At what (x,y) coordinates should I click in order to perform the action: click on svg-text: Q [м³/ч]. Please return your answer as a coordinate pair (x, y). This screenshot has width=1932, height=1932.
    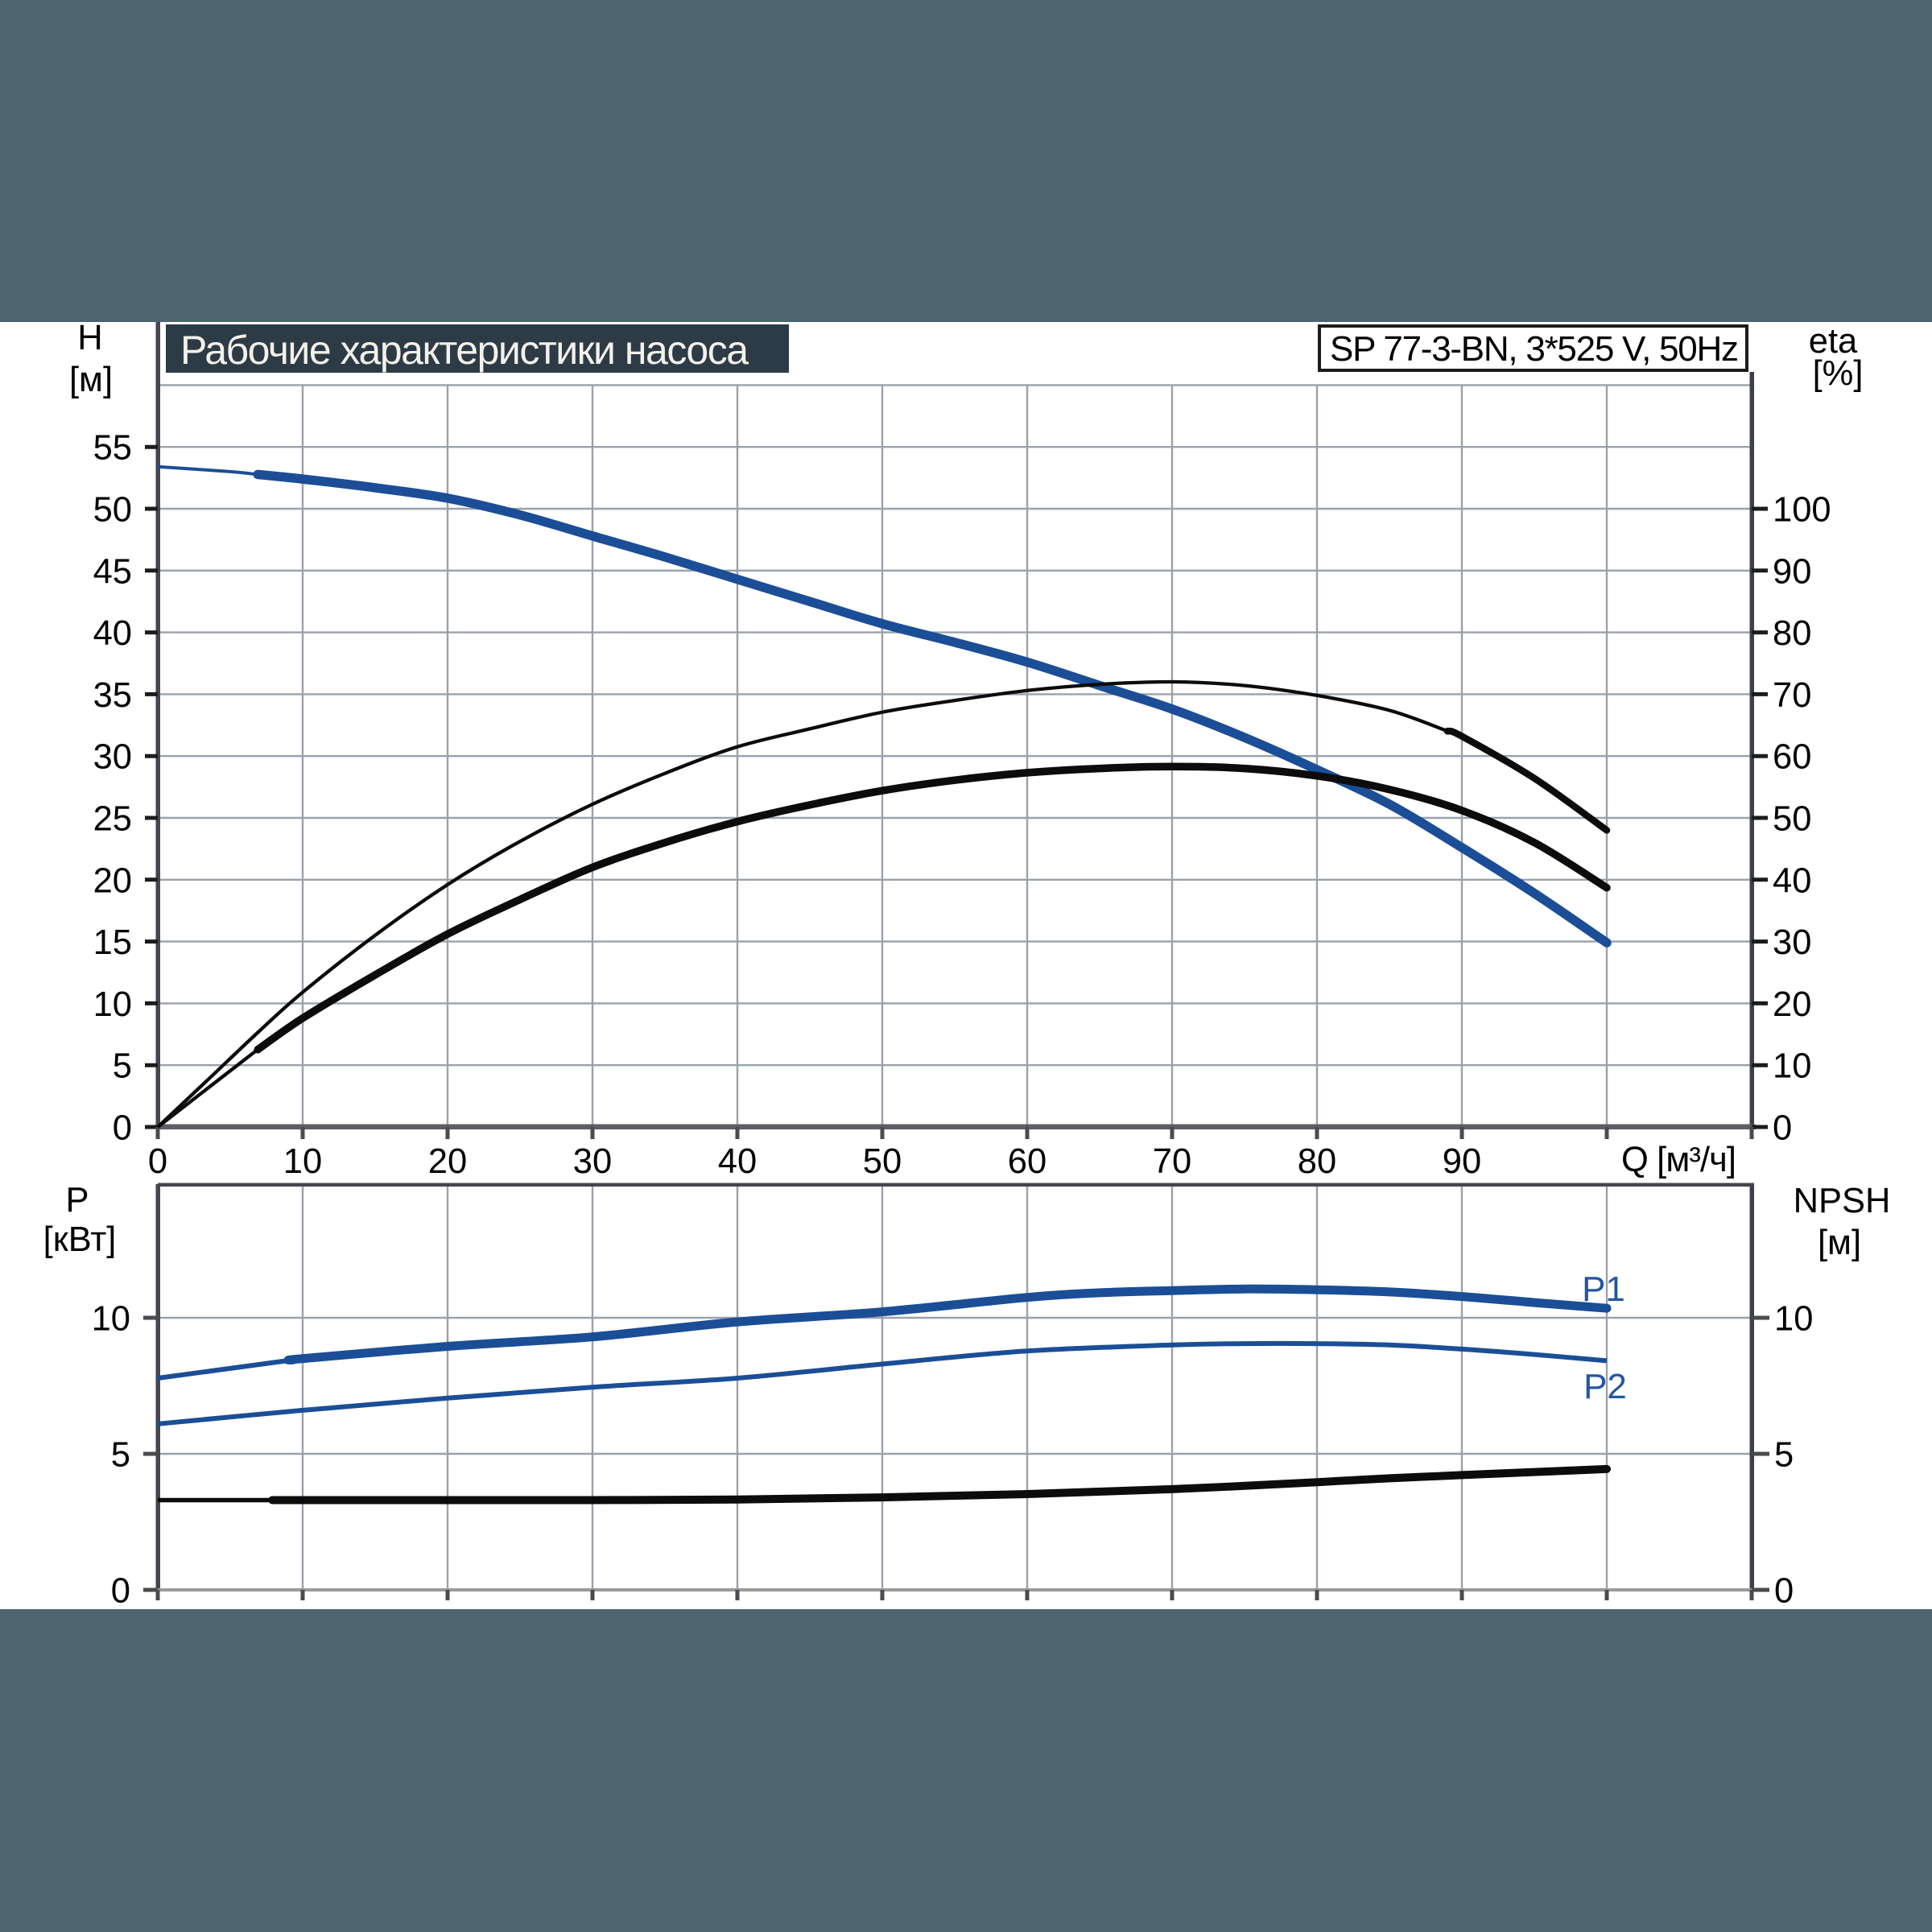
    Looking at the image, I should click on (1678, 1160).